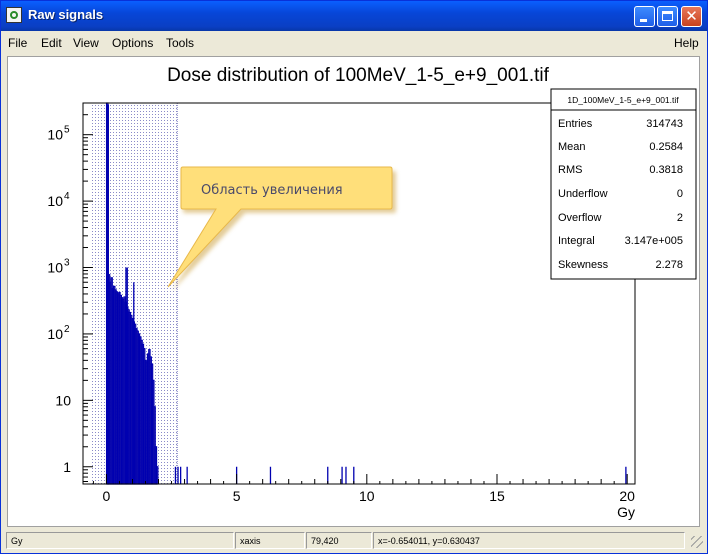 This screenshot has height=554, width=708. I want to click on x-axis-label: Gy, so click(626, 512).